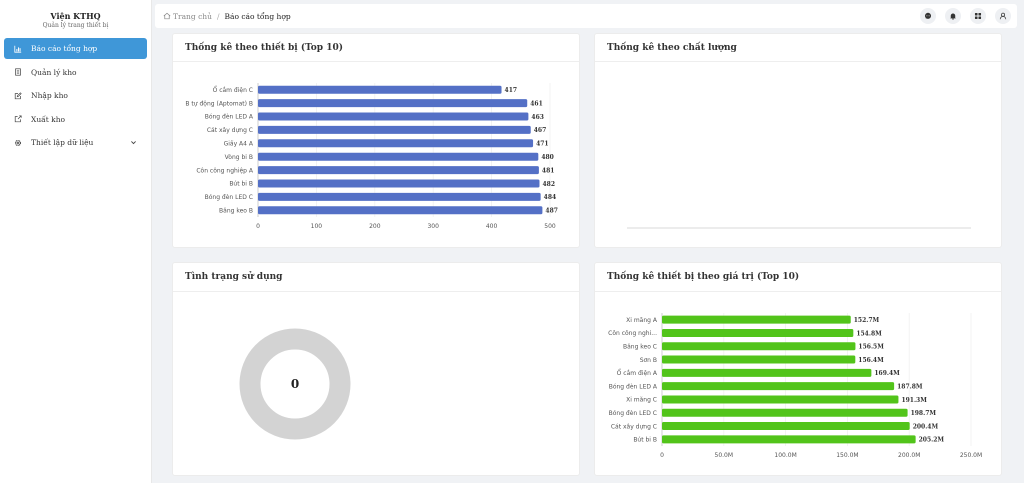 The image size is (1024, 483). I want to click on chevron-down-icon, so click(133, 142).